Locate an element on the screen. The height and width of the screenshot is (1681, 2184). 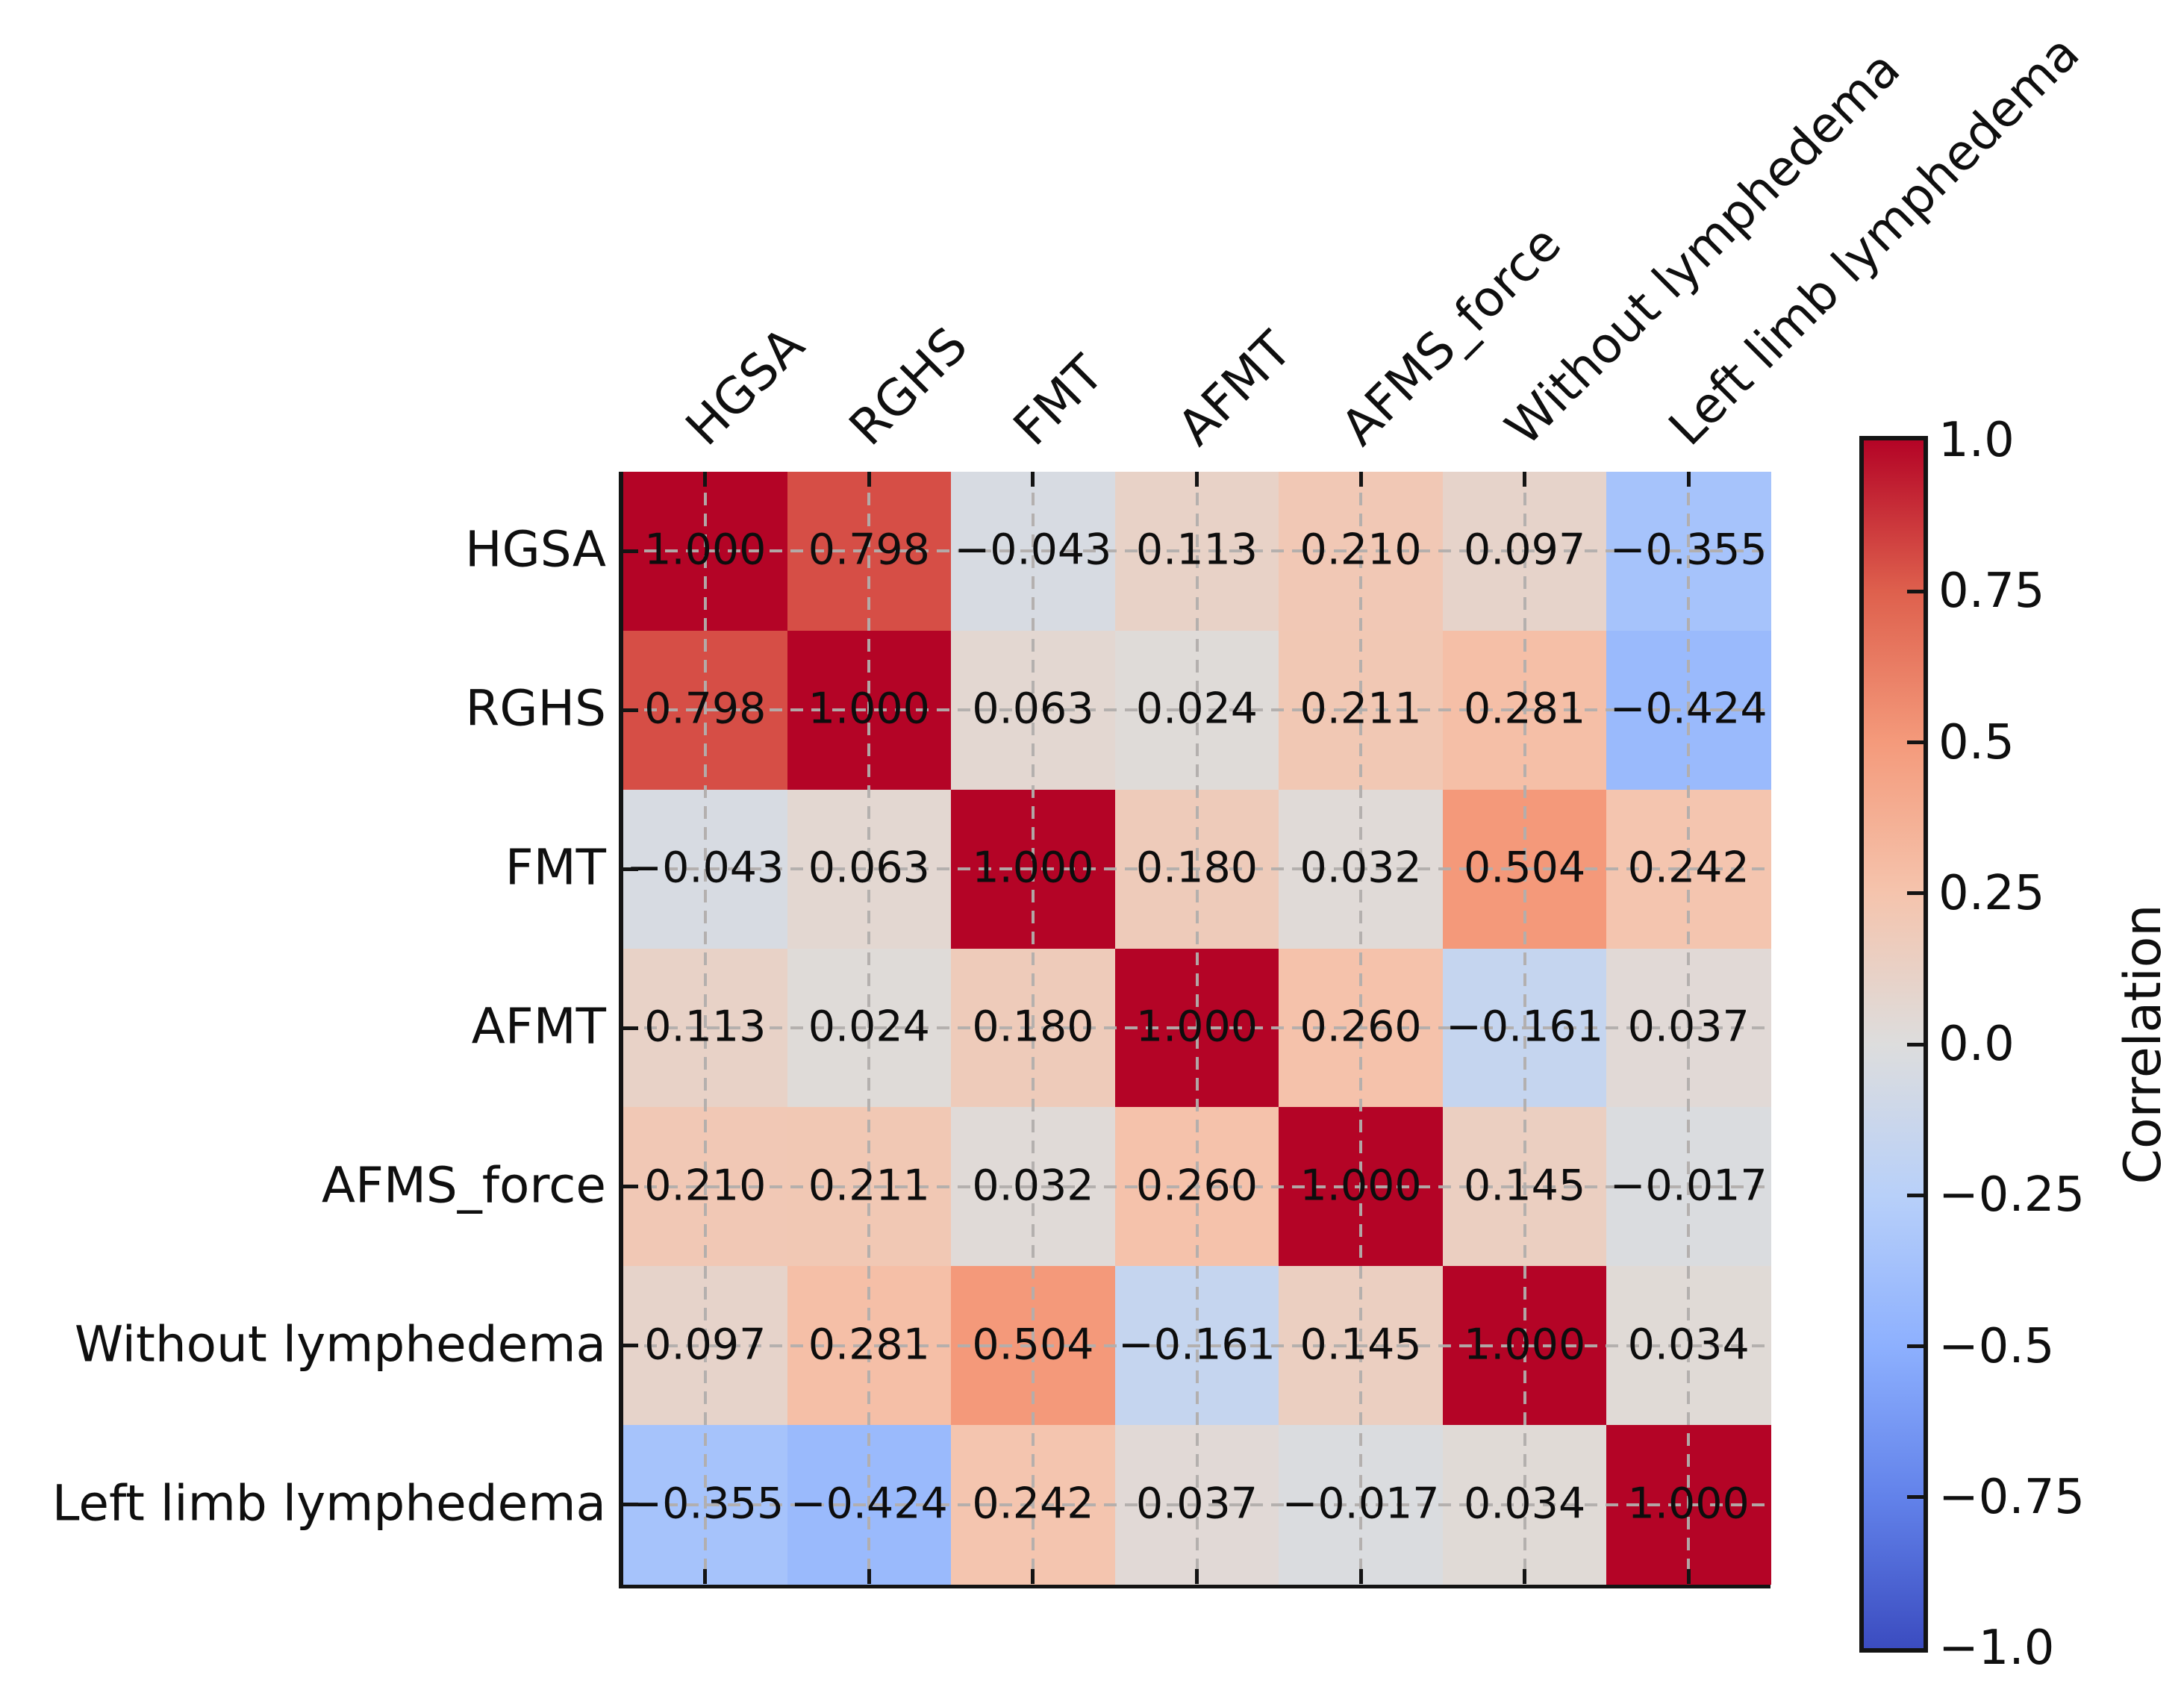
heatmap-cell-text-layer: −0.017 is located at coordinates (1688, 1186).